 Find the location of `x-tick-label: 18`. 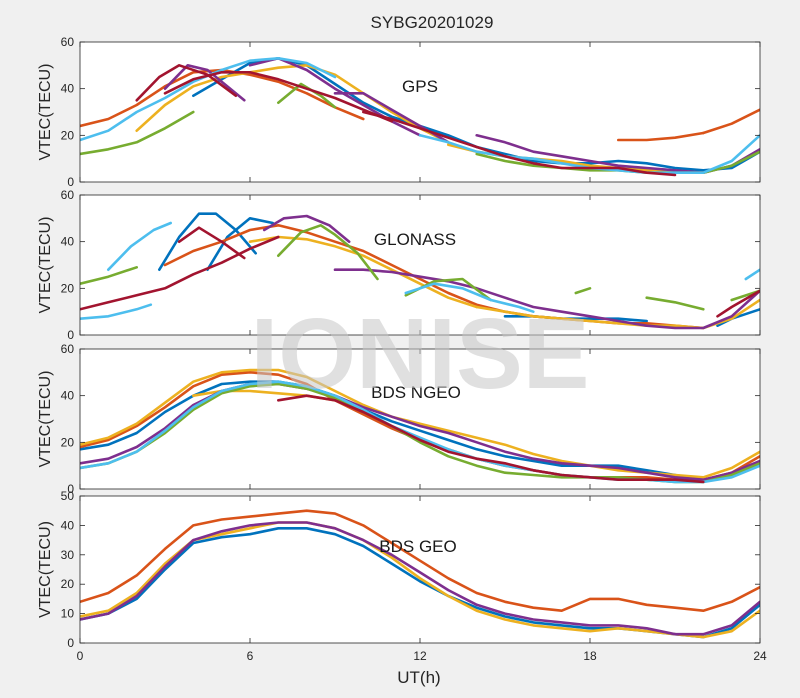

x-tick-label: 18 is located at coordinates (590, 656).